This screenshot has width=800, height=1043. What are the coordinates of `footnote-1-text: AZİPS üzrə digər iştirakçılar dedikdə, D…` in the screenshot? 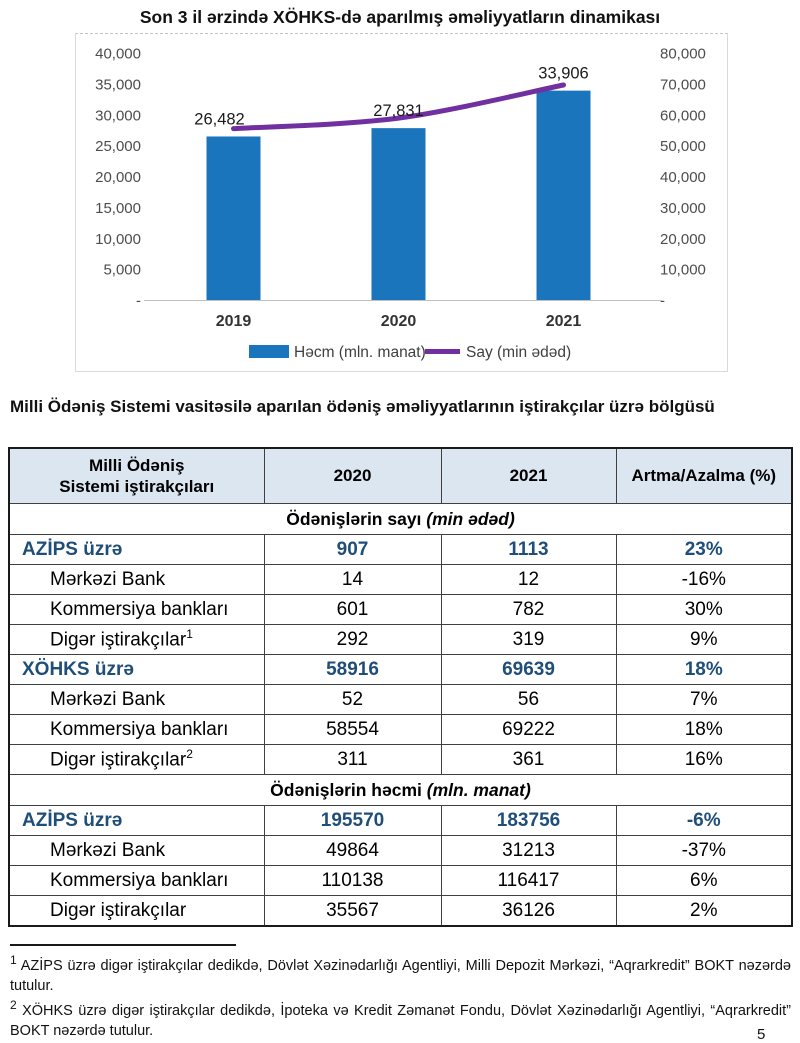 It's located at (400, 976).